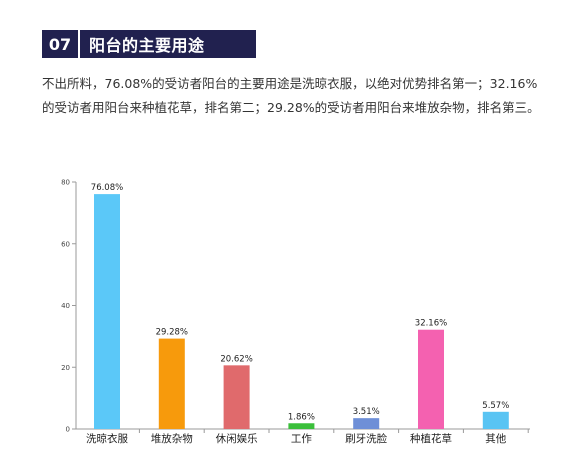 This screenshot has width=579, height=459. I want to click on y-tick-label: 20, so click(65, 368).